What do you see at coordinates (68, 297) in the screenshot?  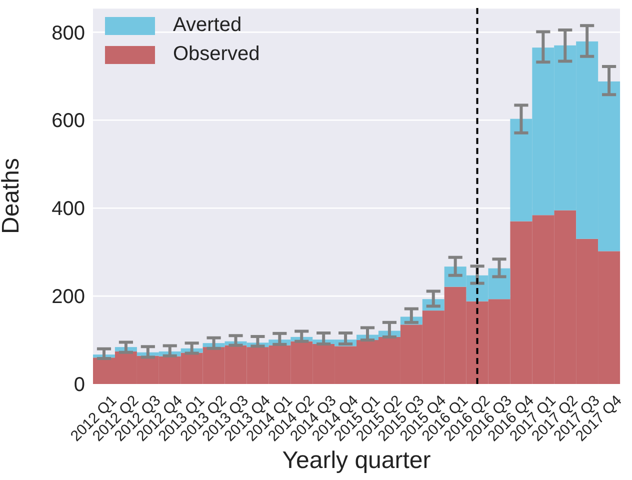 I see `y-tick-label: 200` at bounding box center [68, 297].